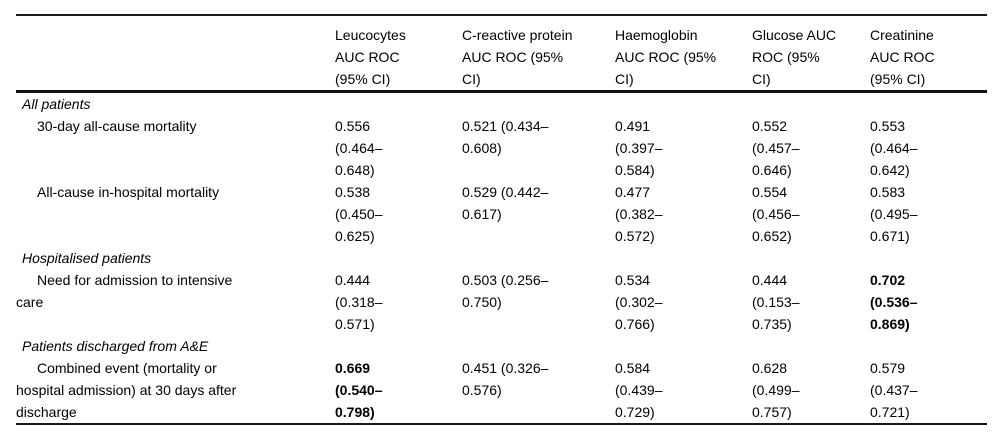 This screenshot has height=441, width=1000. I want to click on value-cell-line: (0.536–, so click(894, 302).